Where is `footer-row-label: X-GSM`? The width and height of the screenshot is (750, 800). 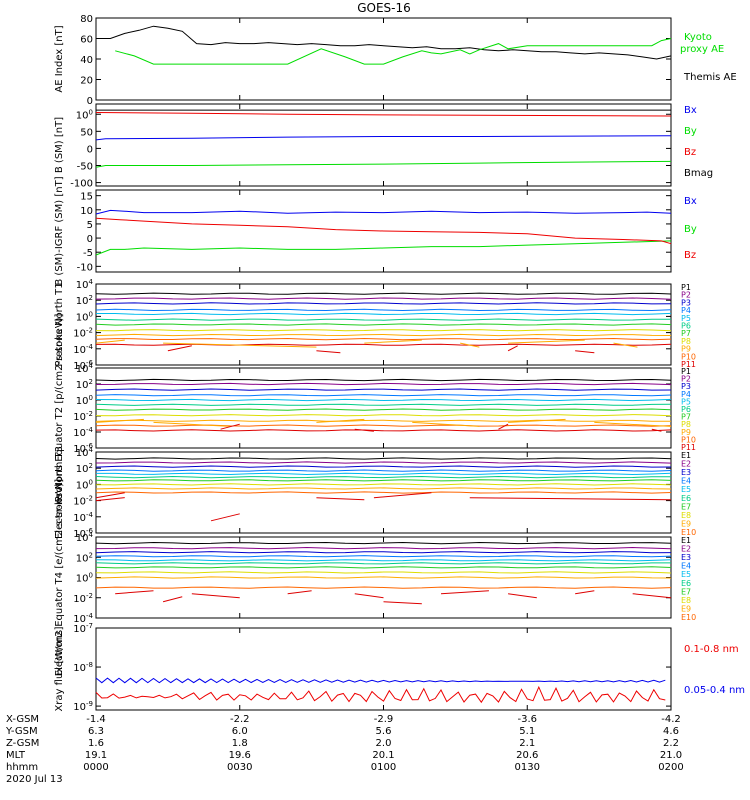 footer-row-label: X-GSM is located at coordinates (22, 719).